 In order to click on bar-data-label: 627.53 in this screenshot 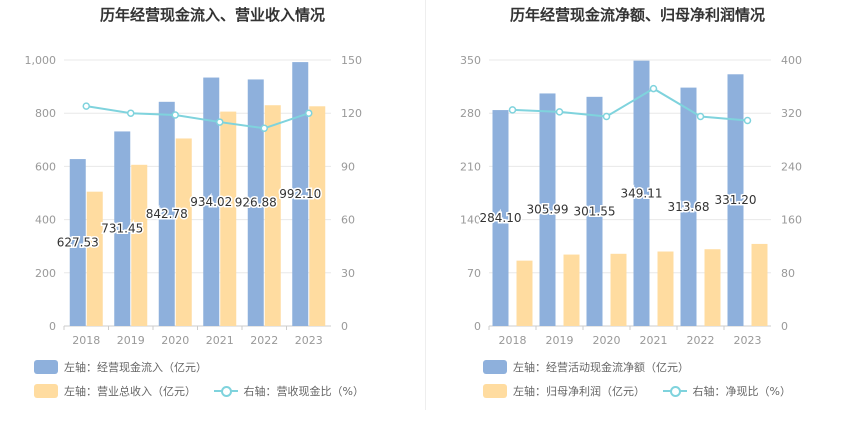, I will do `click(78, 243)`.